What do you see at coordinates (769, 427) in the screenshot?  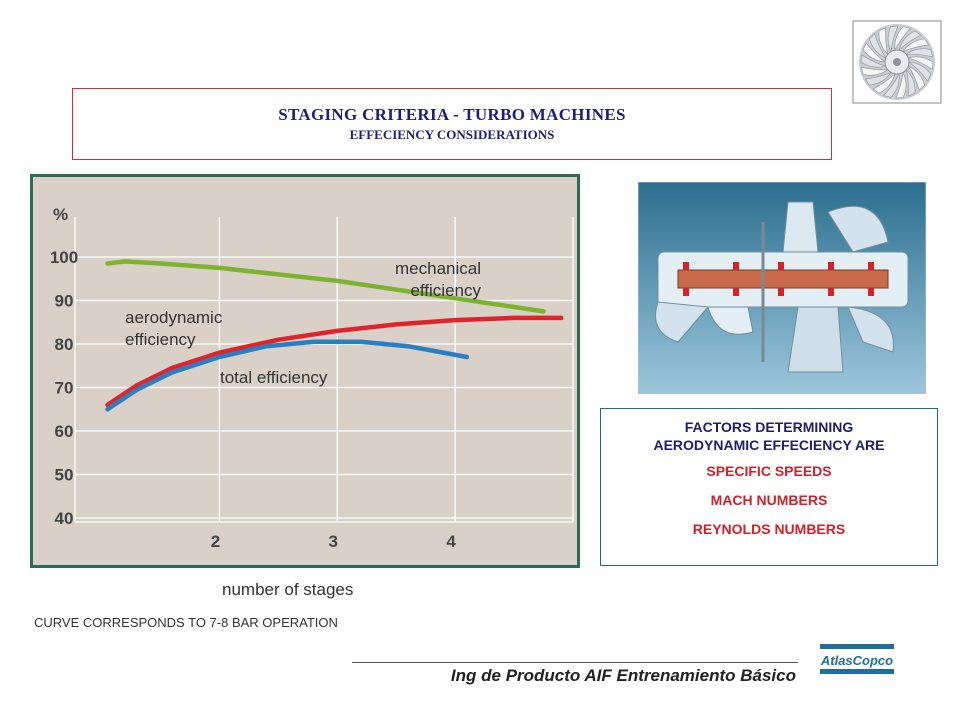 I see `factors-heading-line1: FACTORS DETERMINING` at bounding box center [769, 427].